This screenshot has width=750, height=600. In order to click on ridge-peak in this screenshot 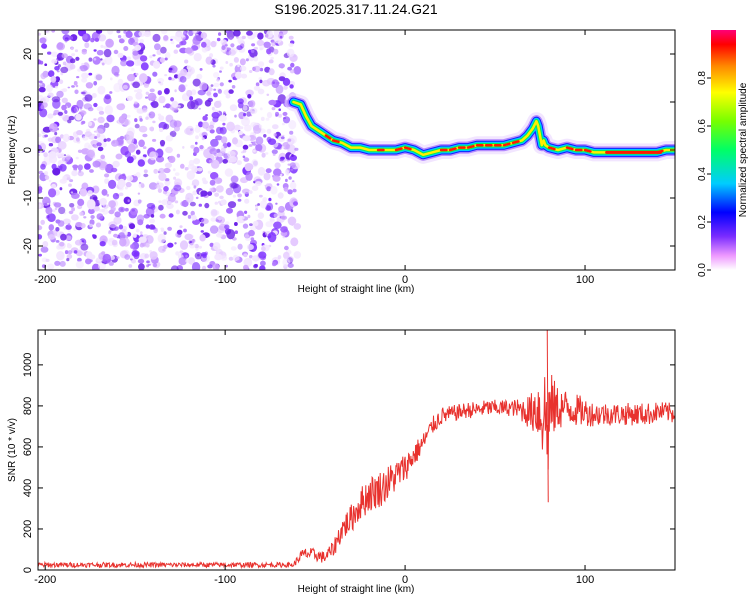, I will do `click(470, 146)`.